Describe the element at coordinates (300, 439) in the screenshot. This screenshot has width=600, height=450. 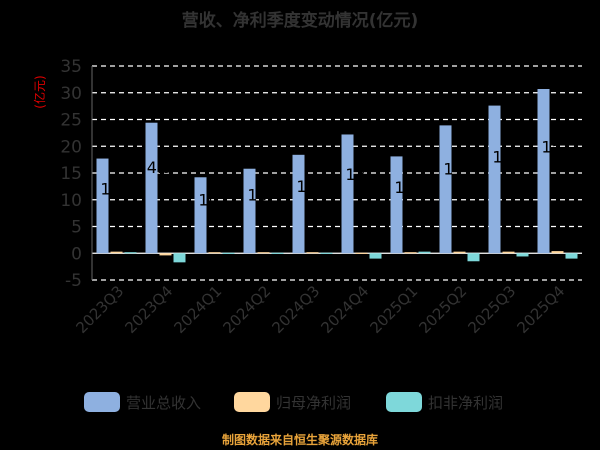
I see `footer-source: 制图数据来自恒生聚源数据库` at that location.